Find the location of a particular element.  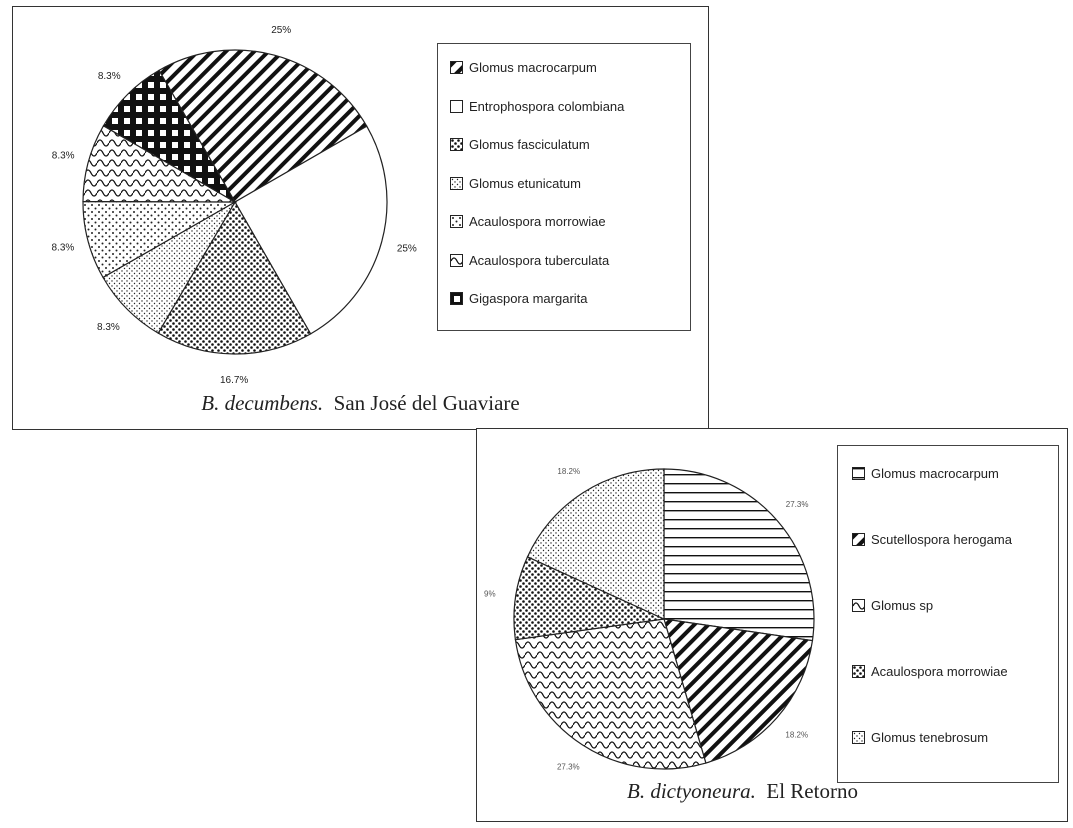

legend-label: Scutellospora herogama is located at coordinates (941, 539).